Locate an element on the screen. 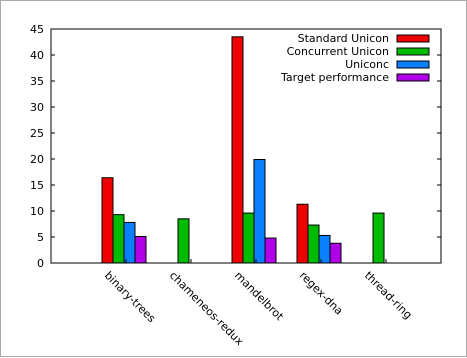 The width and height of the screenshot is (467, 358). bar-concurrent-unicon-binary-trees is located at coordinates (118, 239).